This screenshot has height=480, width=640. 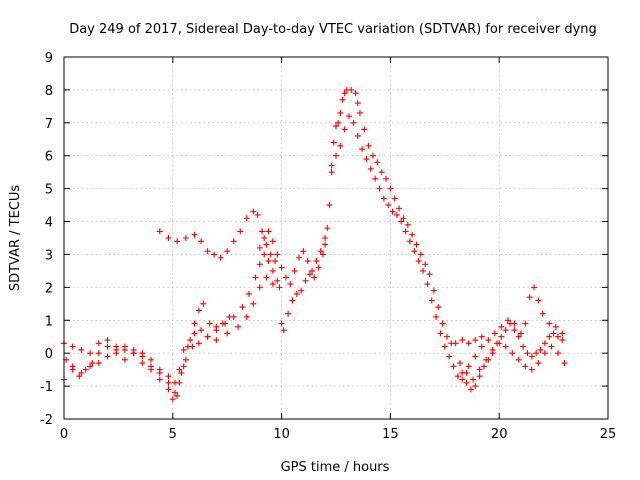 What do you see at coordinates (46, 420) in the screenshot?
I see `y-tick-label: -2` at bounding box center [46, 420].